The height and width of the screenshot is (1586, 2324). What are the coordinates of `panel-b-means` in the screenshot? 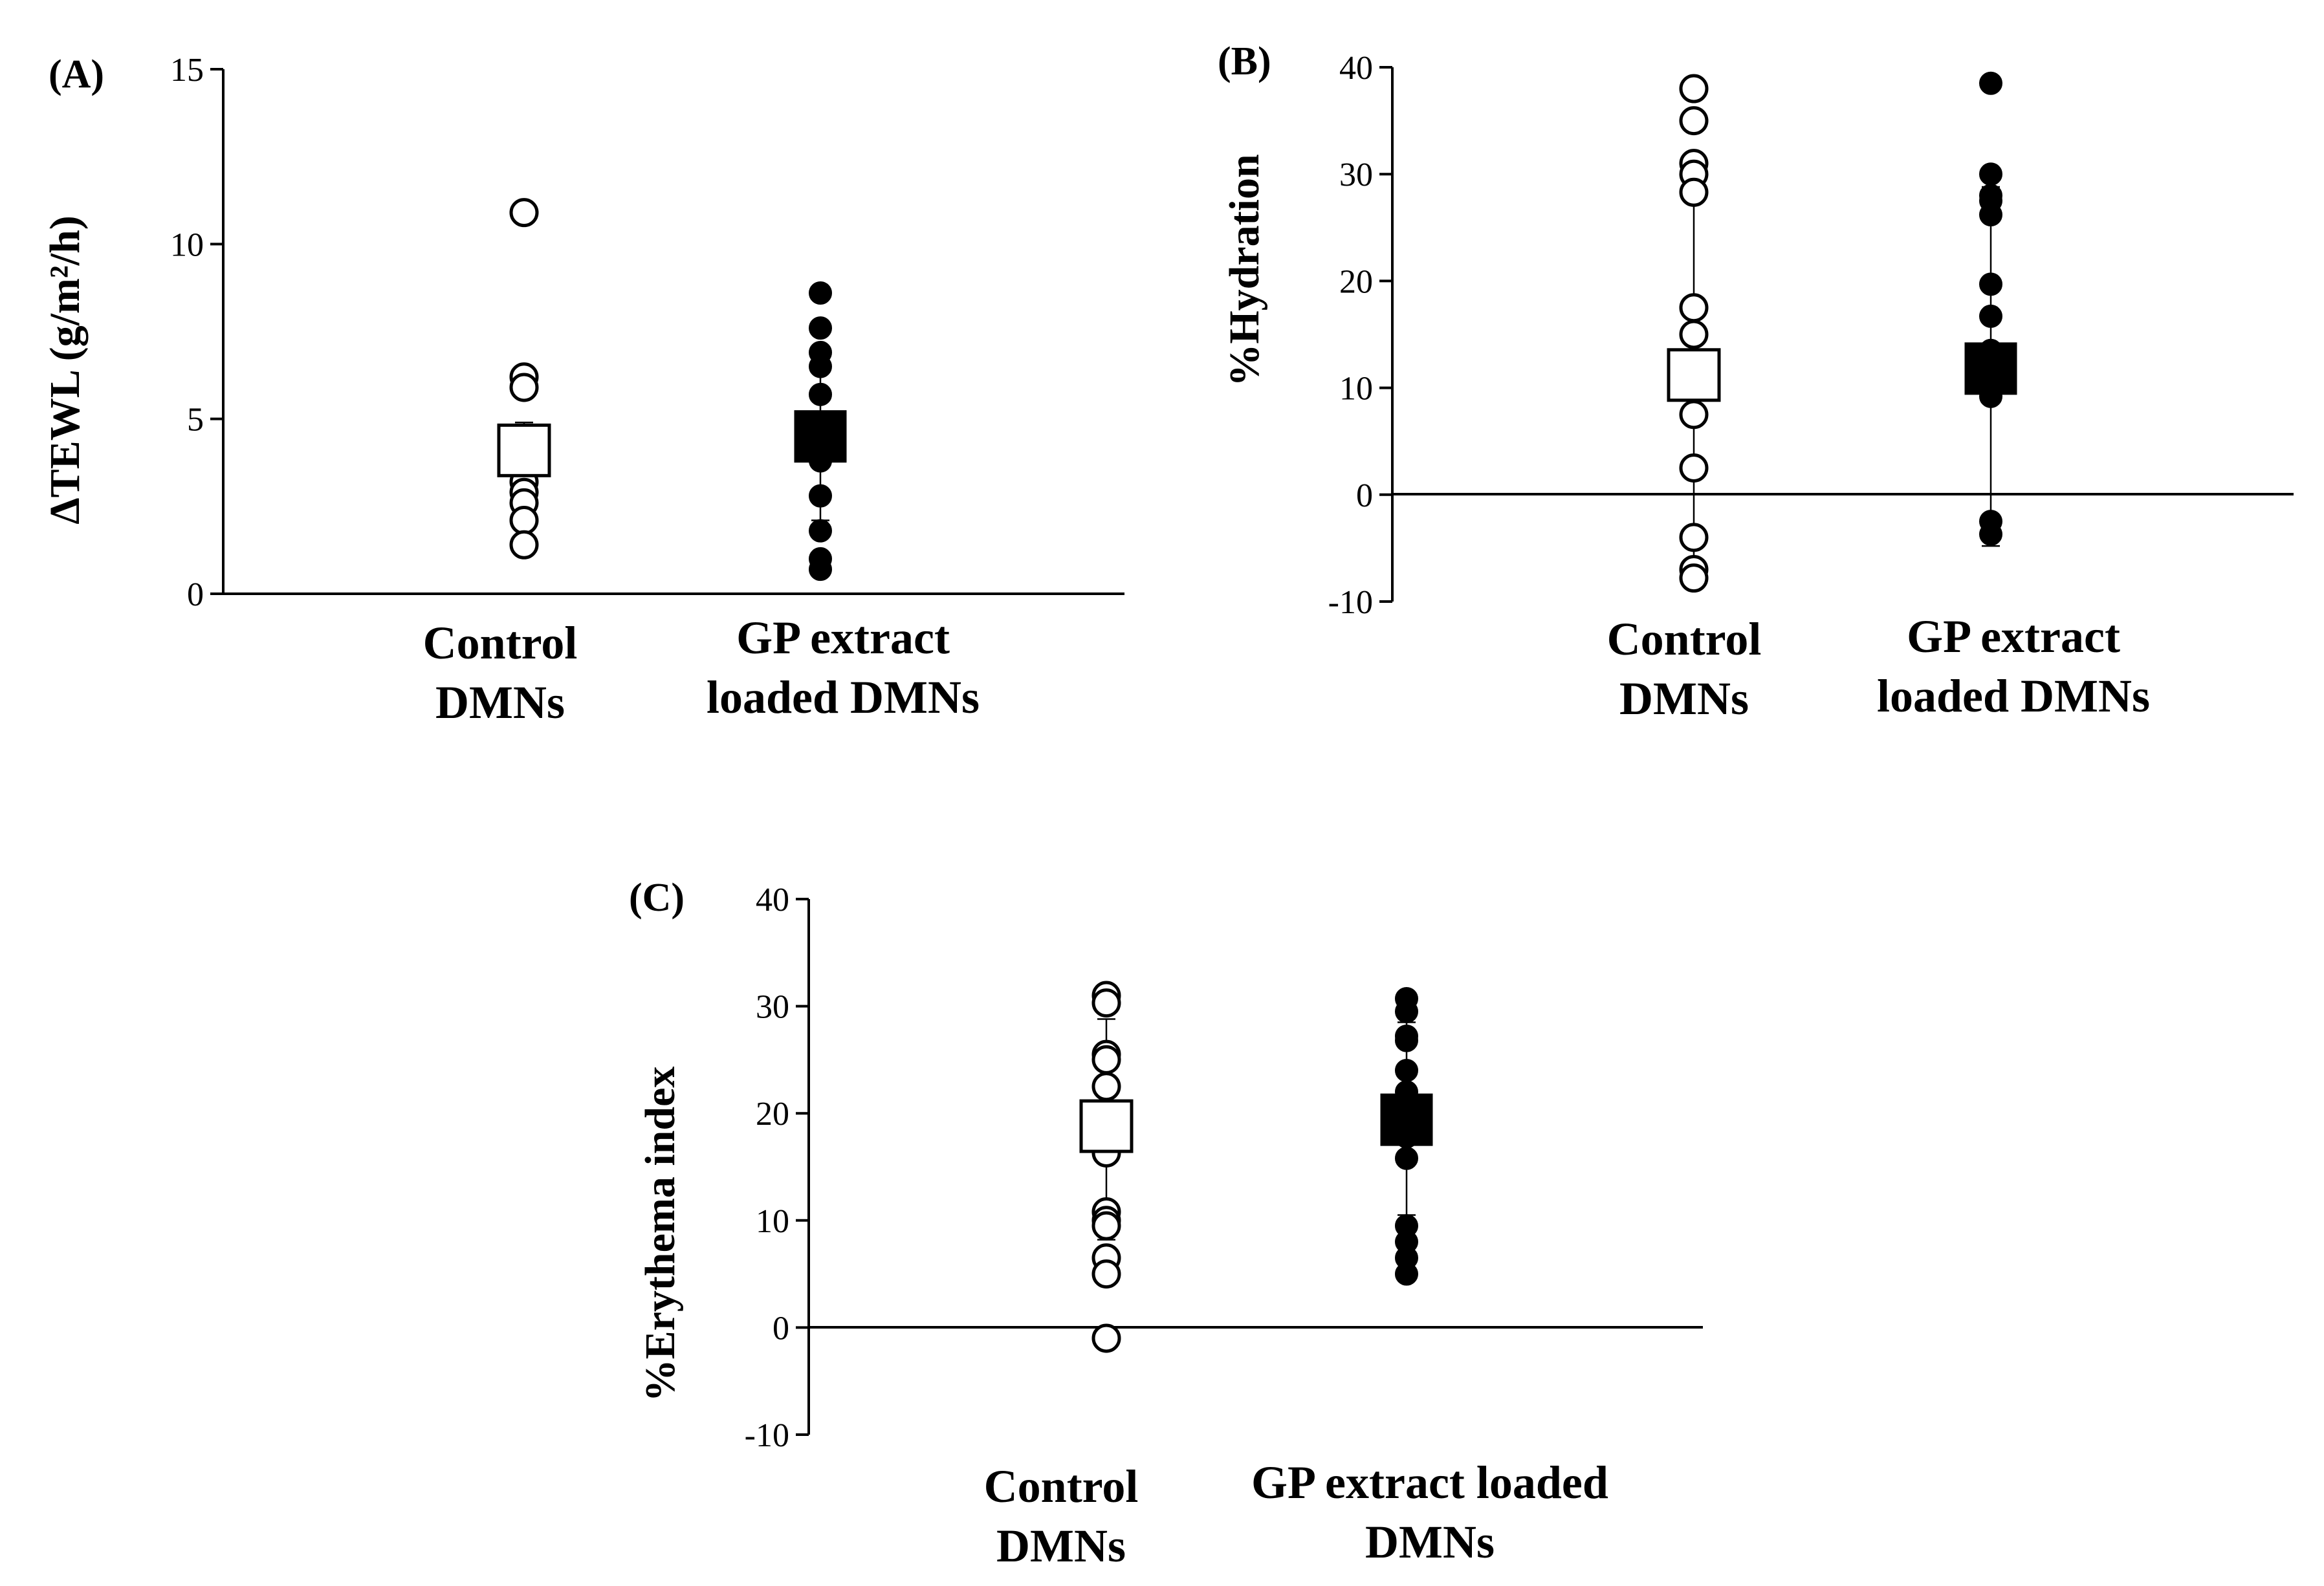 It's located at (1842, 372).